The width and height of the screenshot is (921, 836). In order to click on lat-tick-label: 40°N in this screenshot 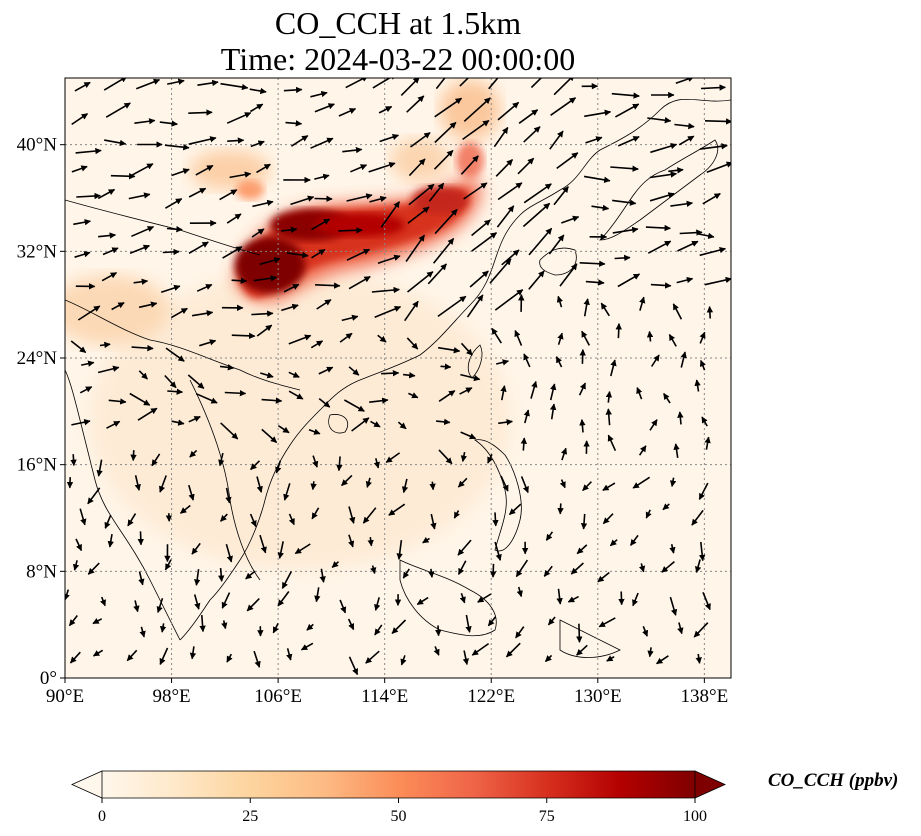, I will do `click(37, 145)`.